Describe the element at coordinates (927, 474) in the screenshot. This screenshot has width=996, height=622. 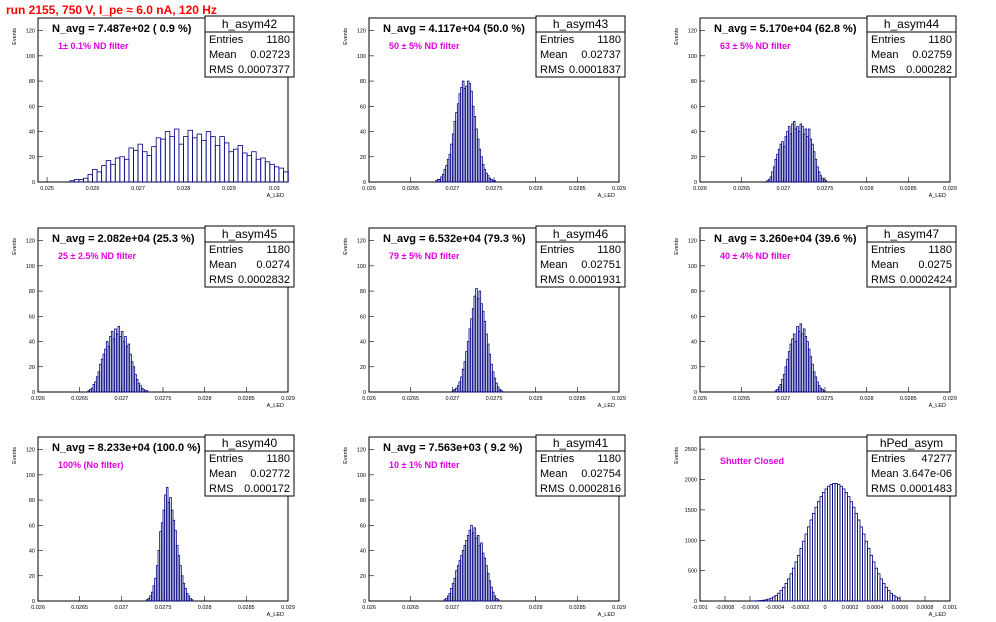
I see `stats-mean-value: 3.647e-06` at that location.